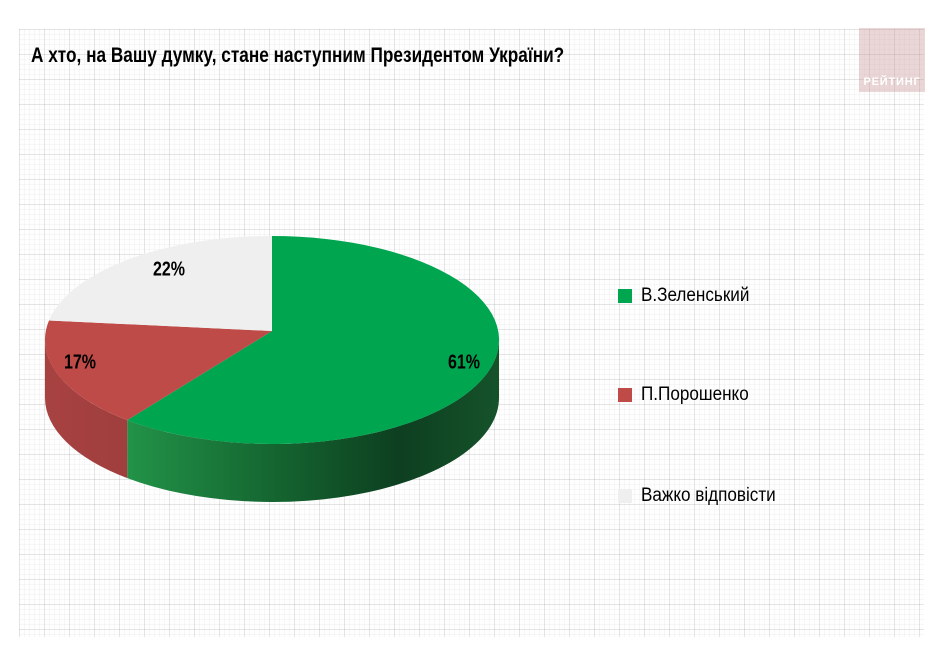  Describe the element at coordinates (625, 296) in the screenshot. I see `legend-swatch-green` at that location.